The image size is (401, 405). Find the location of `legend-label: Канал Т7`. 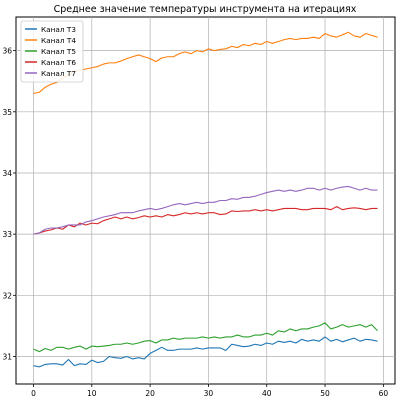

legend-label: Канал Т7 is located at coordinates (58, 73).